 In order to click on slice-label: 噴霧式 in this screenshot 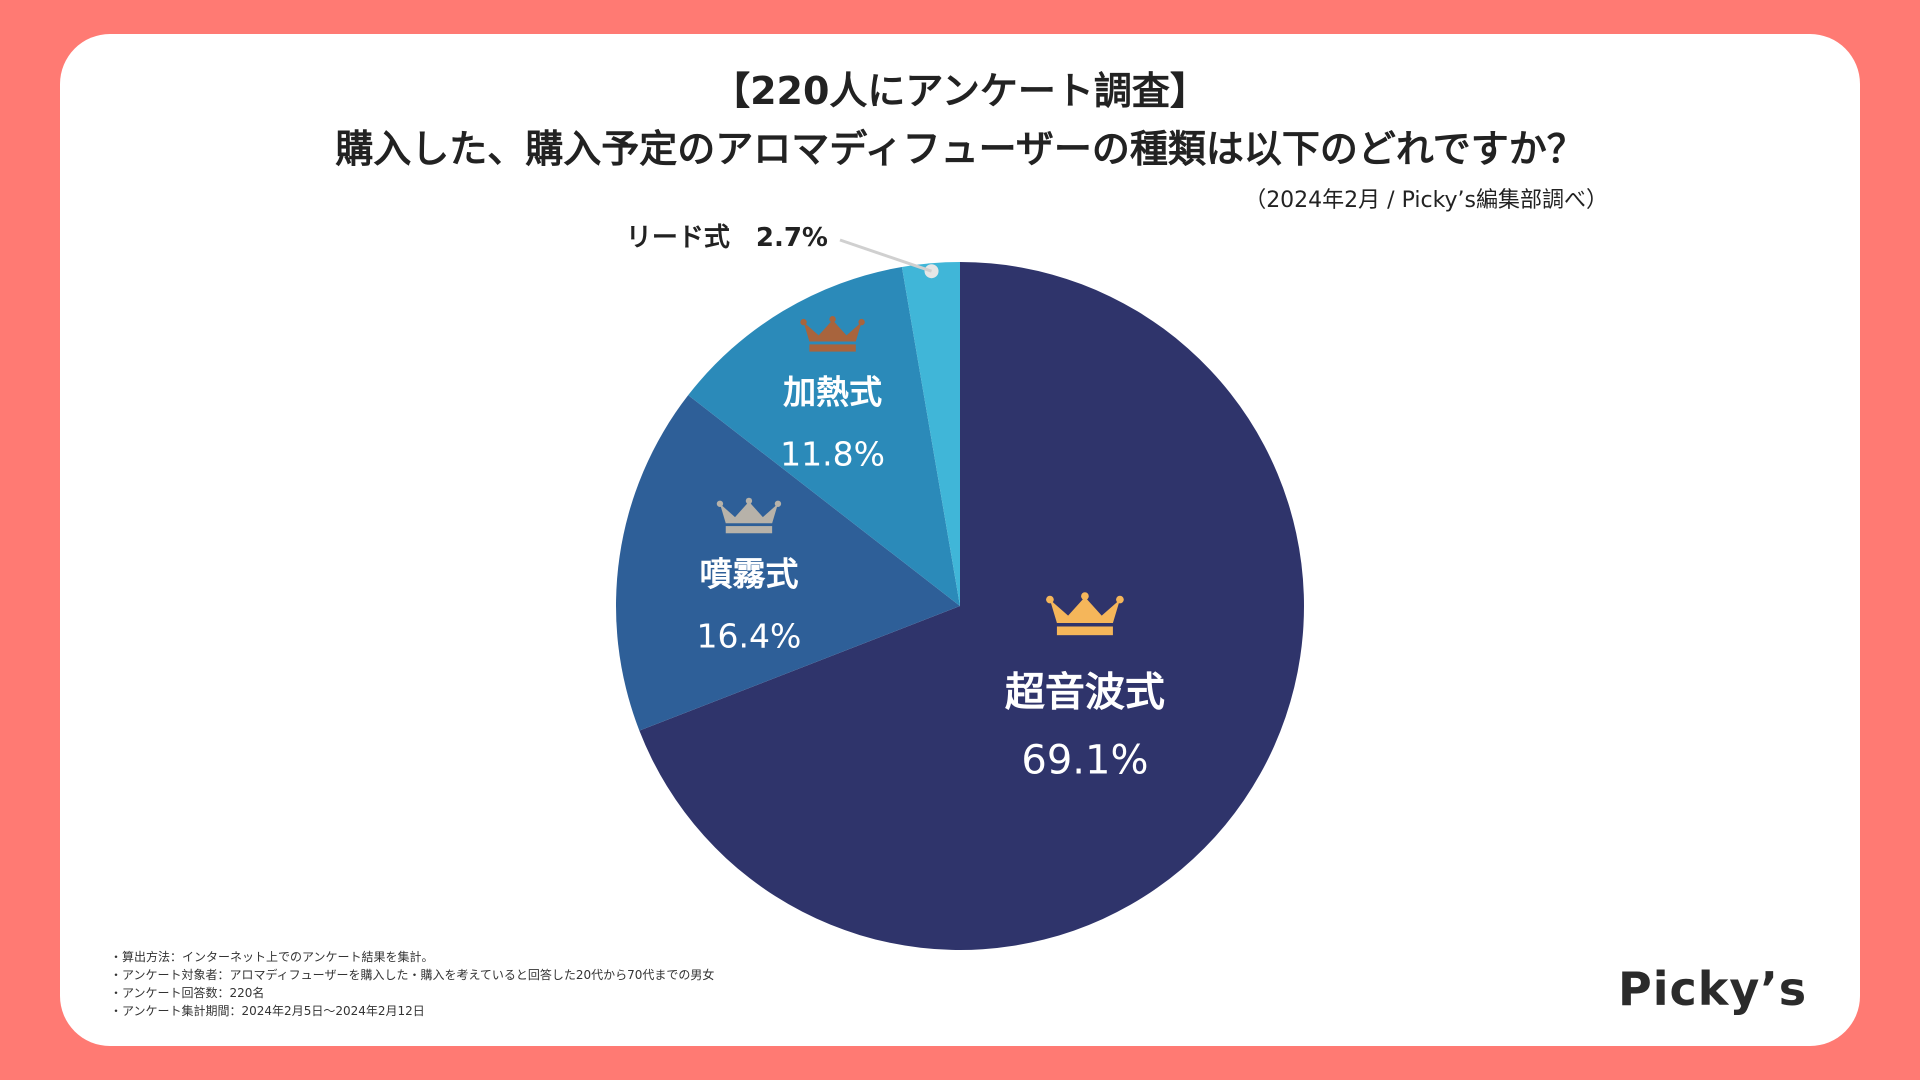, I will do `click(748, 573)`.